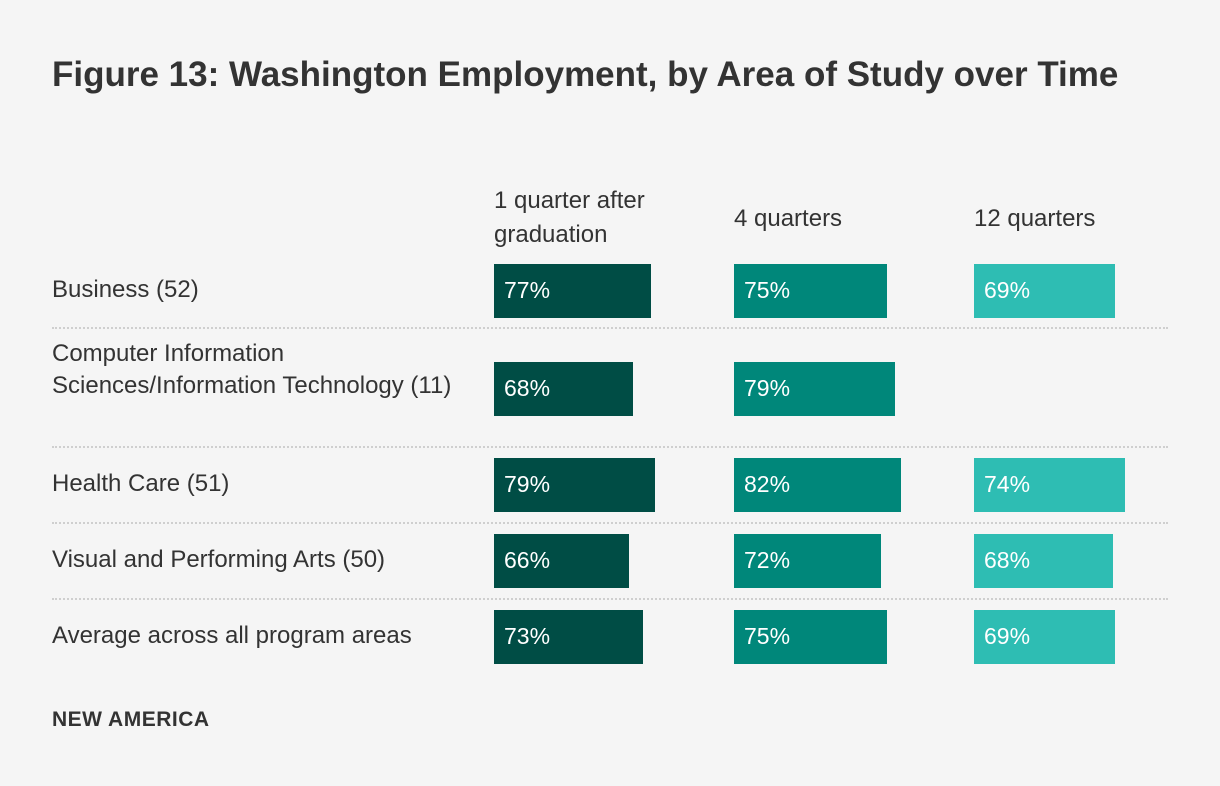 The width and height of the screenshot is (1220, 786). I want to click on column-header-1-quarter: 1 quarter after graduation, so click(569, 217).